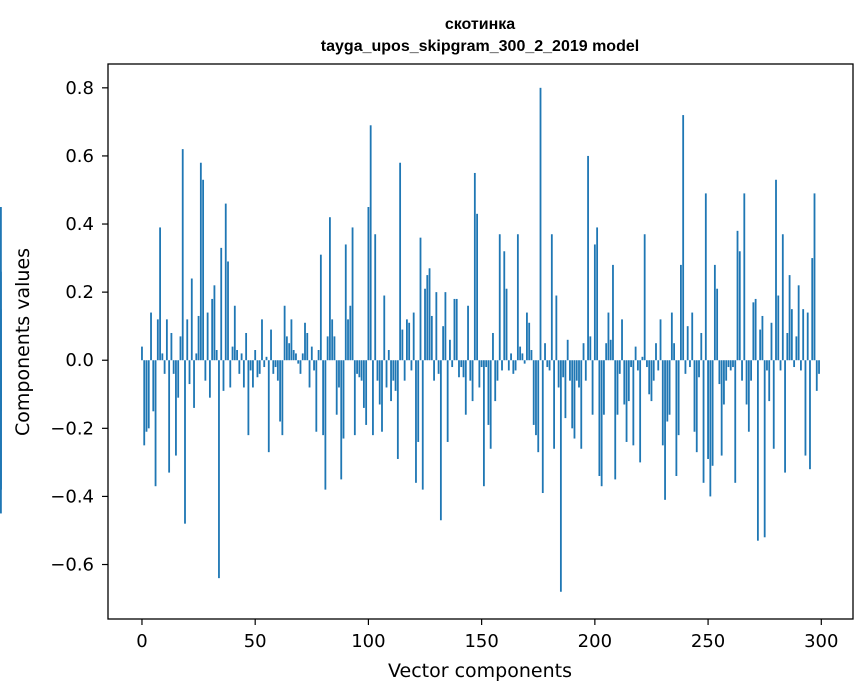 The height and width of the screenshot is (700, 867). Describe the element at coordinates (821, 641) in the screenshot. I see `x-tick-label: 300` at that location.